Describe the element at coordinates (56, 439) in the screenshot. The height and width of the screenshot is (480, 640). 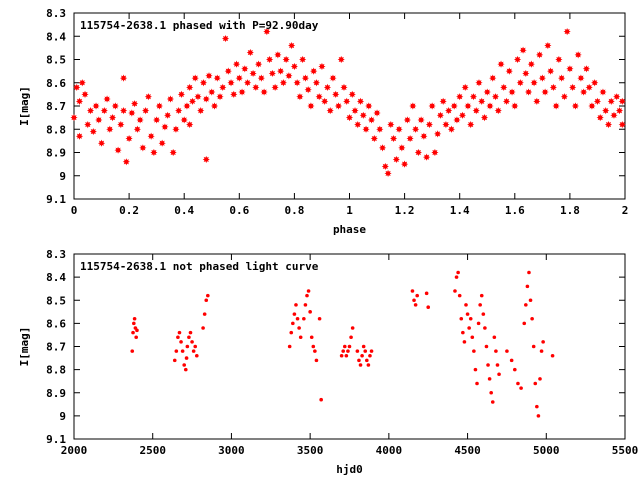
I see `y-tick-label: 9.1` at that location.